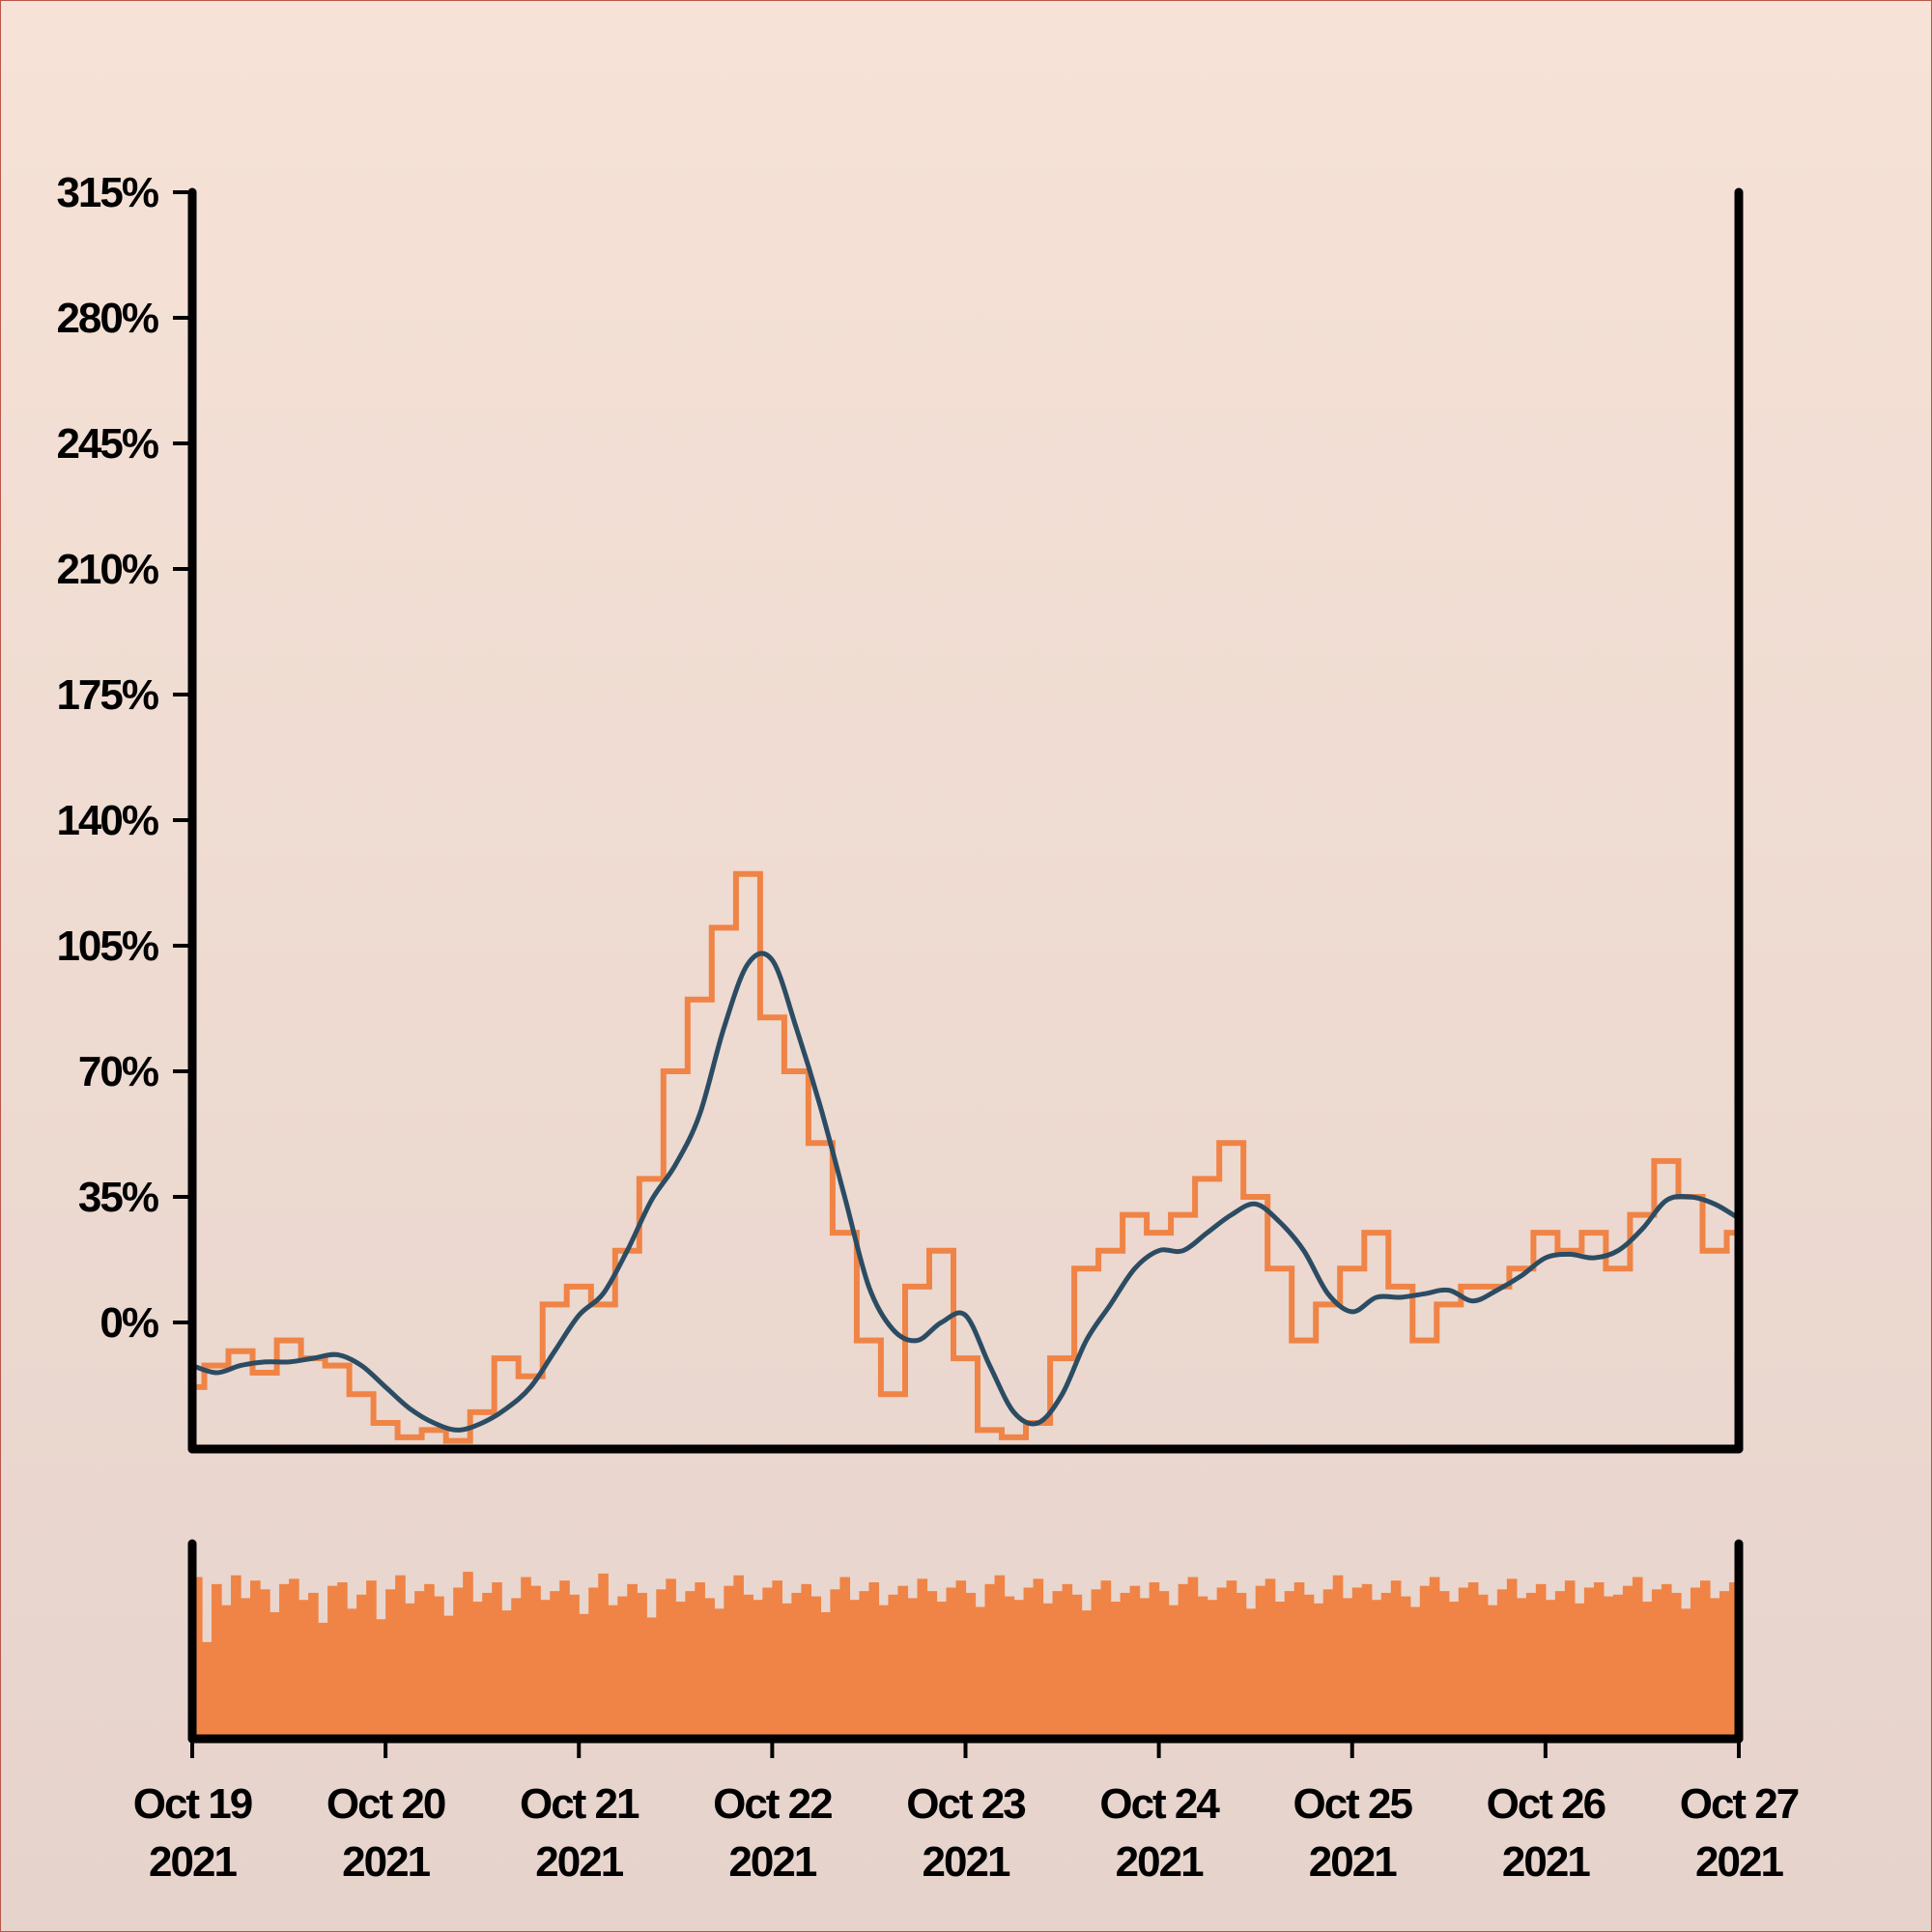 This screenshot has height=1932, width=1932. I want to click on y-tick-label: 140%, so click(106, 820).